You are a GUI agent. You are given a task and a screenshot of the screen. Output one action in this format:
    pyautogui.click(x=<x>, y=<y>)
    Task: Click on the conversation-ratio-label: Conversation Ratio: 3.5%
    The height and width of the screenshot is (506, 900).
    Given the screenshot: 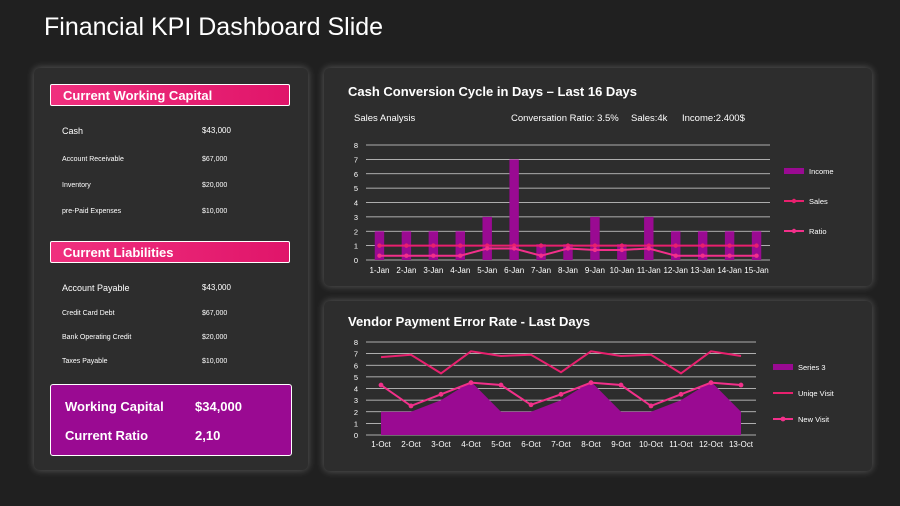 What is the action you would take?
    pyautogui.click(x=565, y=118)
    